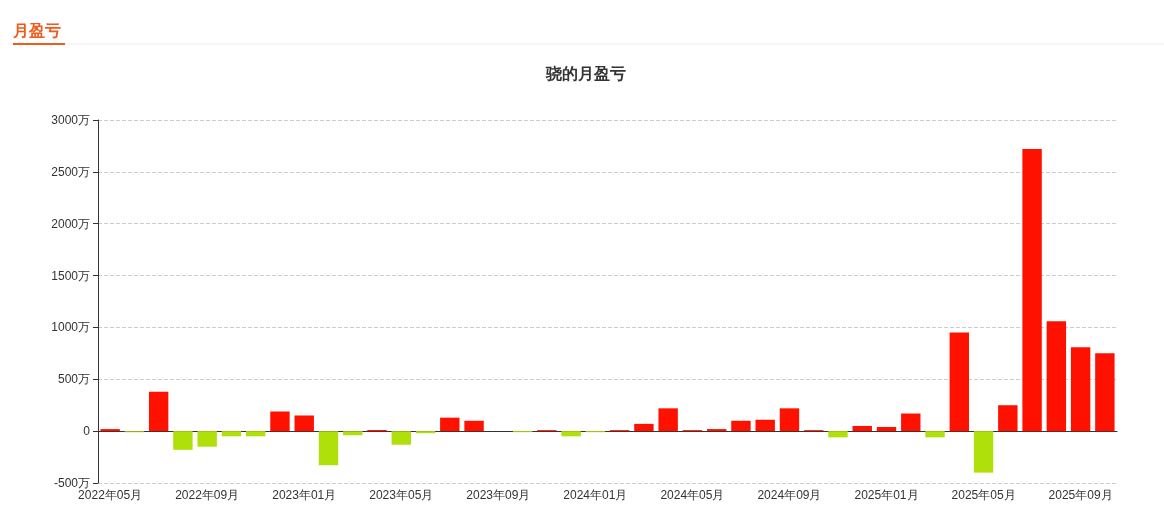 This screenshot has height=515, width=1164. Describe the element at coordinates (70, 223) in the screenshot. I see `y-tick-label: 2000万` at that location.